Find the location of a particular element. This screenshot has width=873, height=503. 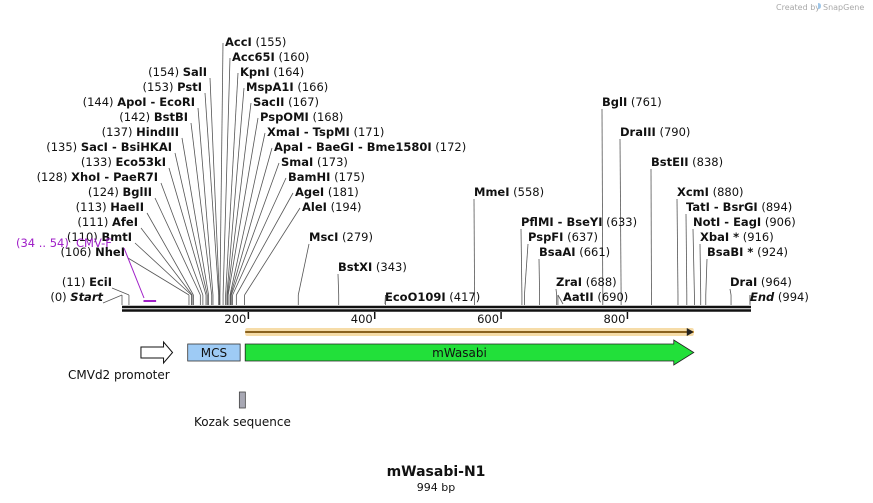

site-label: (154) SalI is located at coordinates (177, 72).